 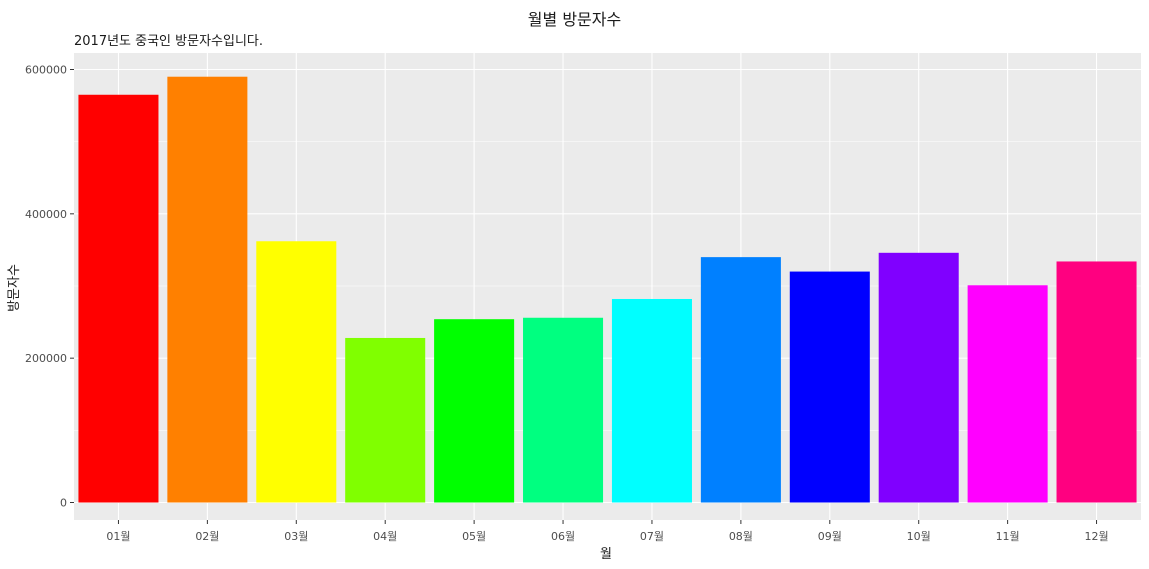 I want to click on y-axis: 0 200000 400000 600000, so click(x=49, y=287).